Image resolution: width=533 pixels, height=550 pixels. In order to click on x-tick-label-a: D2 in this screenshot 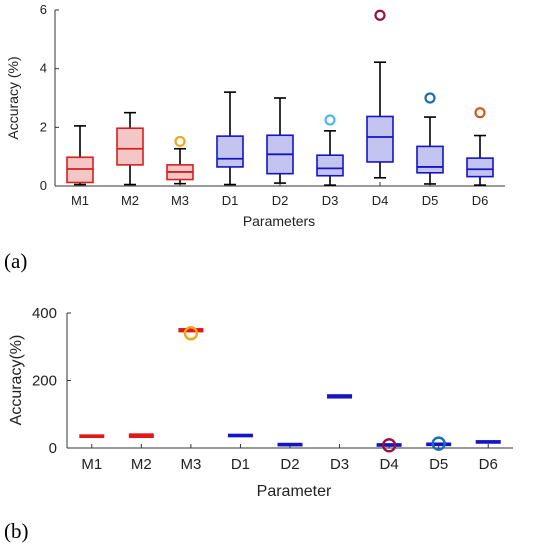, I will do `click(280, 200)`.